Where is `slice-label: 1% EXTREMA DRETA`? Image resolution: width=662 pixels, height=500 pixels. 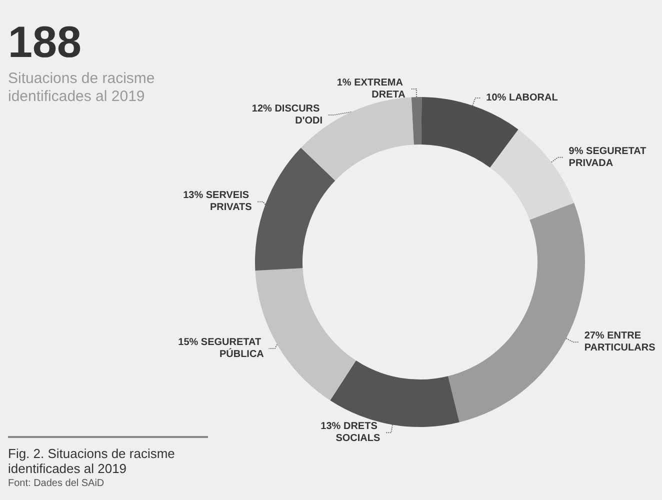
slice-label: 1% EXTREMA DRETA is located at coordinates (371, 89).